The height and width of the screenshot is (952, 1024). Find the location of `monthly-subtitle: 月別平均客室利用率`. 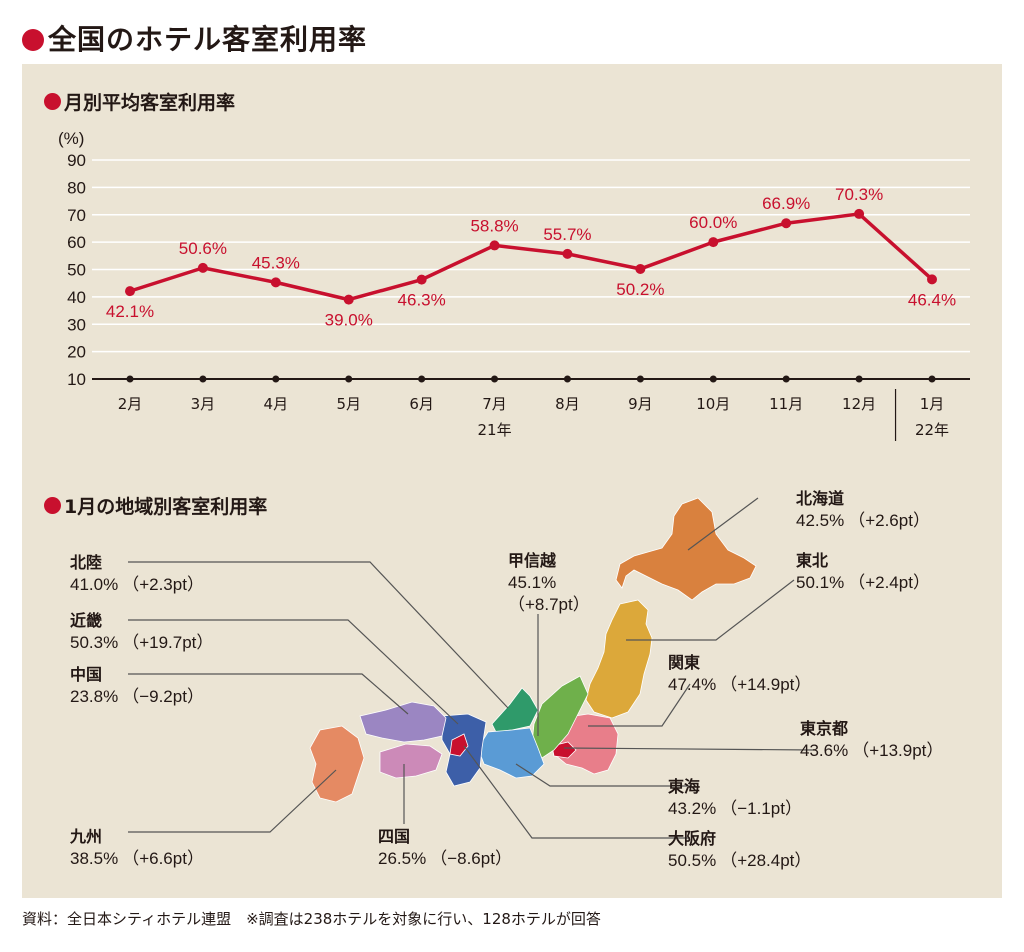

monthly-subtitle: 月別平均客室利用率 is located at coordinates (139, 101).